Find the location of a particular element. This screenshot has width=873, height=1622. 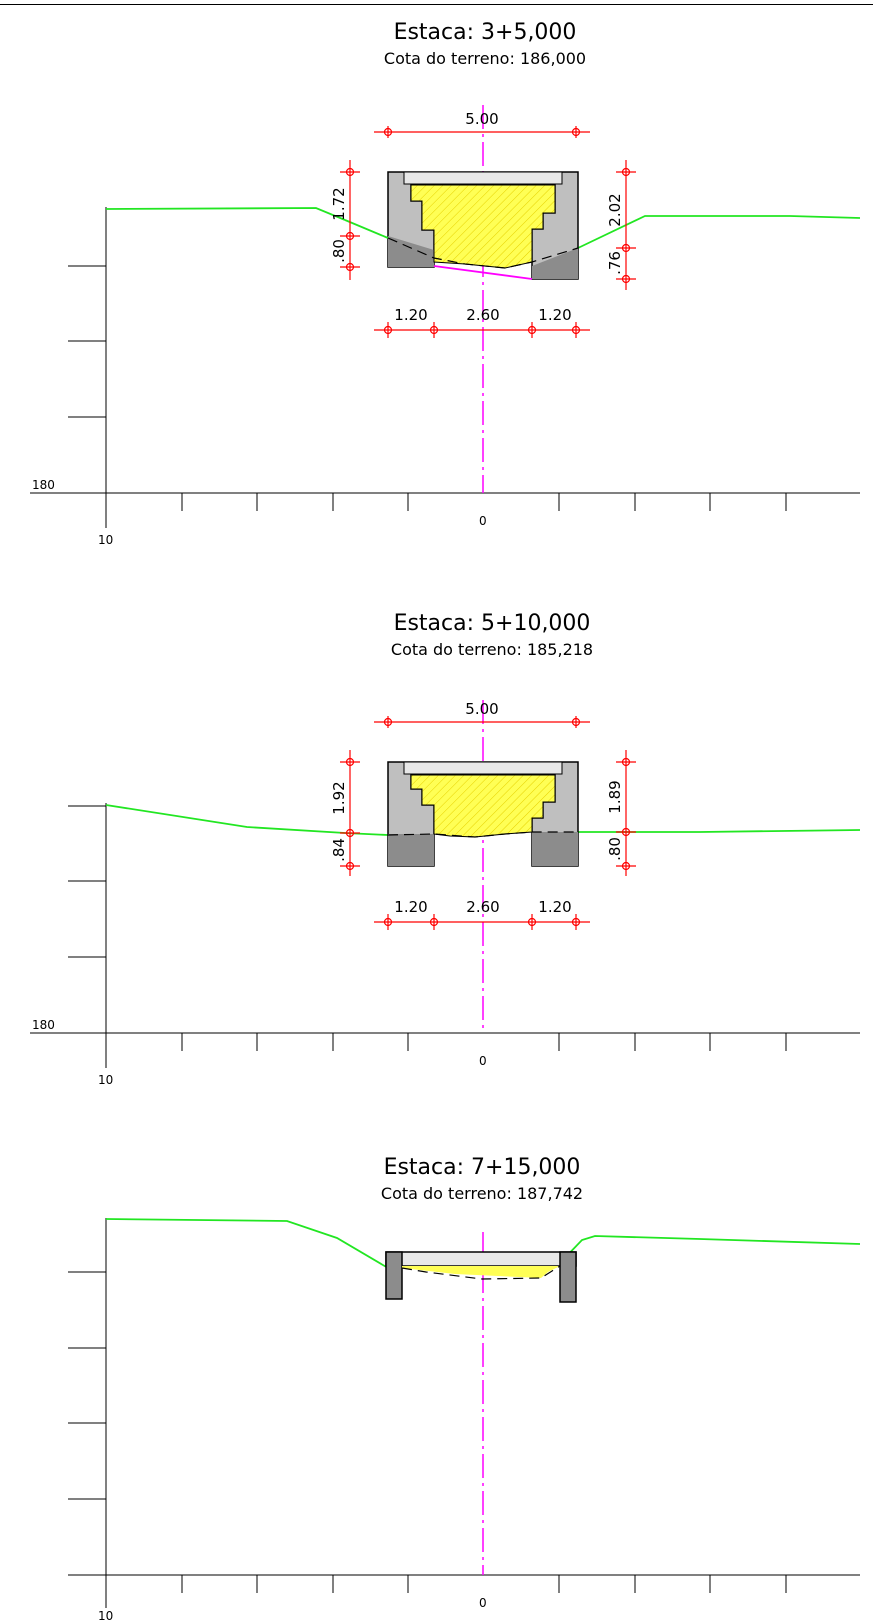

section-2-dim-bottom-left: 1.20 is located at coordinates (410, 907).